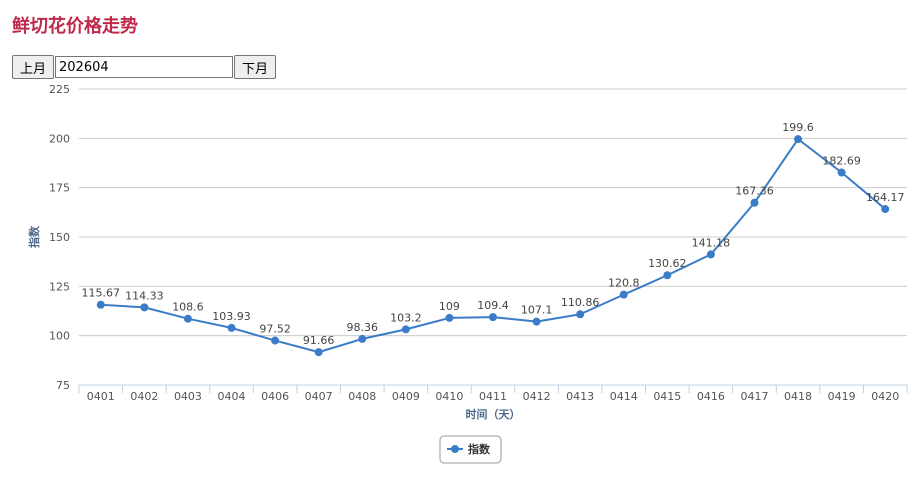 This screenshot has height=488, width=918. I want to click on x-tick-label: 0412, so click(537, 396).